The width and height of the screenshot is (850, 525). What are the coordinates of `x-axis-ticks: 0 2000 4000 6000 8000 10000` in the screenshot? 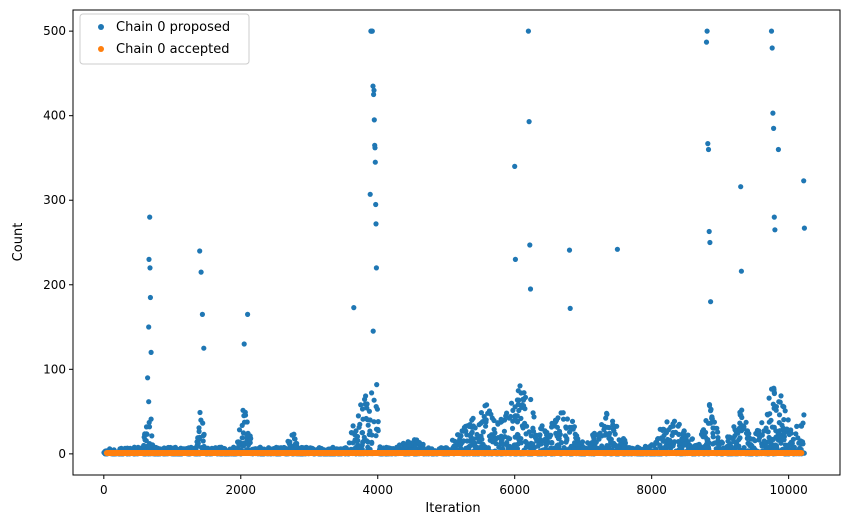 It's located at (454, 486).